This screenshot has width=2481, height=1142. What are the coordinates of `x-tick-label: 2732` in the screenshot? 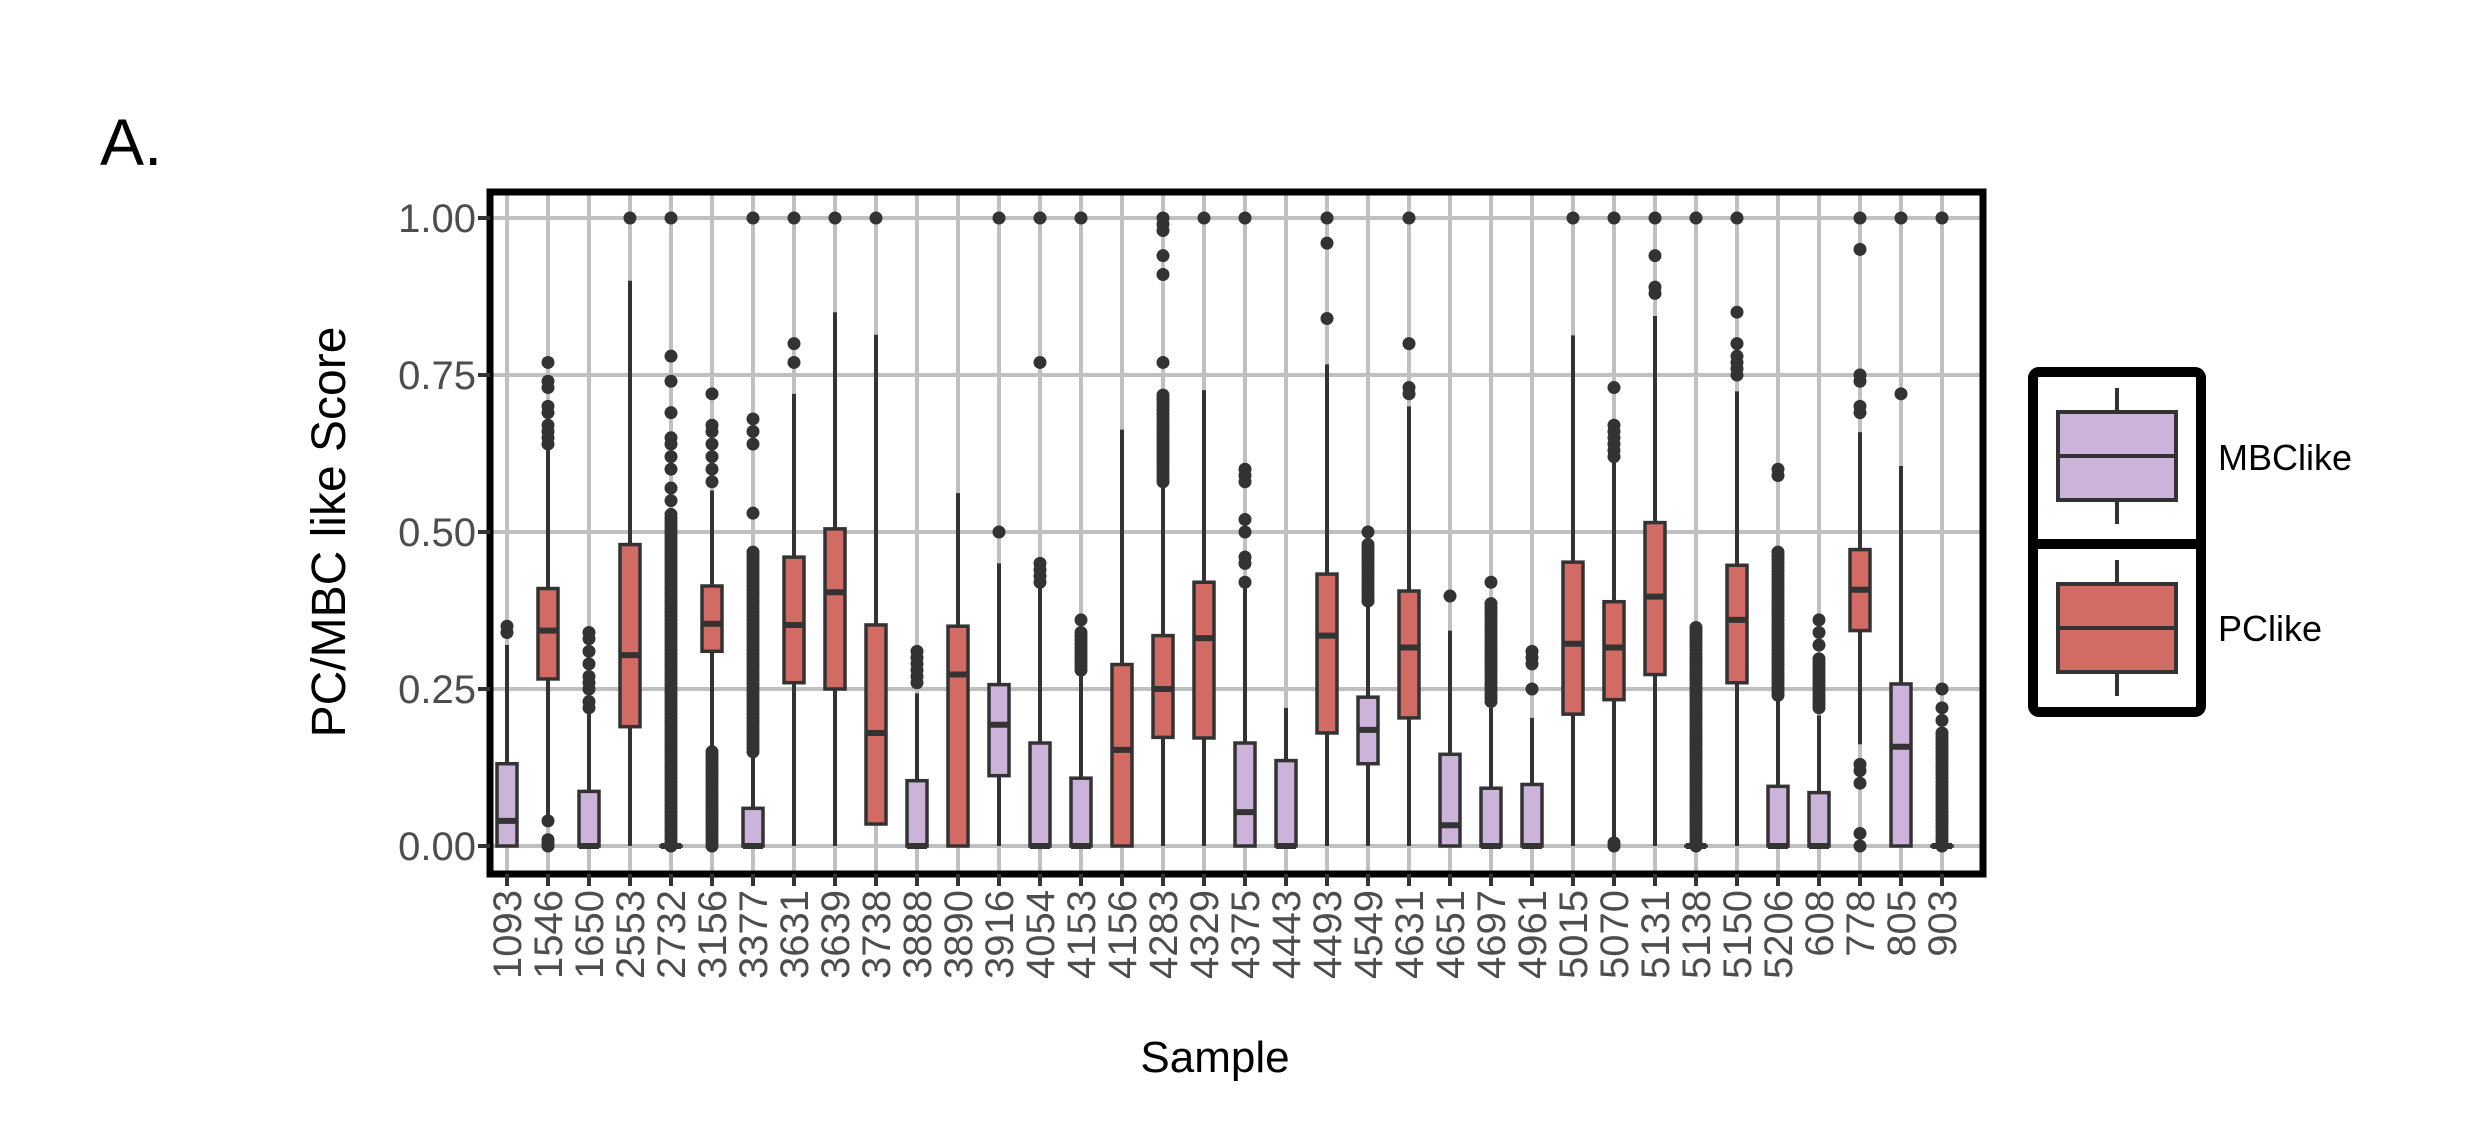 It's located at (672, 934).